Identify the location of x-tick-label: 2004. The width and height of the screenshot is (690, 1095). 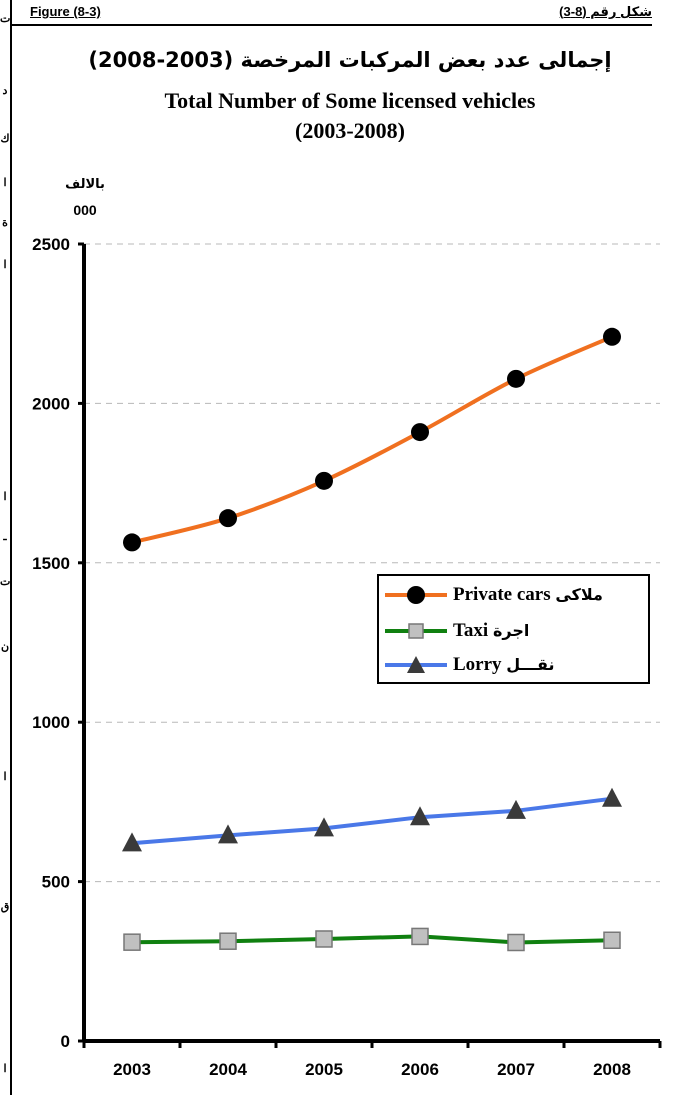
(228, 1069).